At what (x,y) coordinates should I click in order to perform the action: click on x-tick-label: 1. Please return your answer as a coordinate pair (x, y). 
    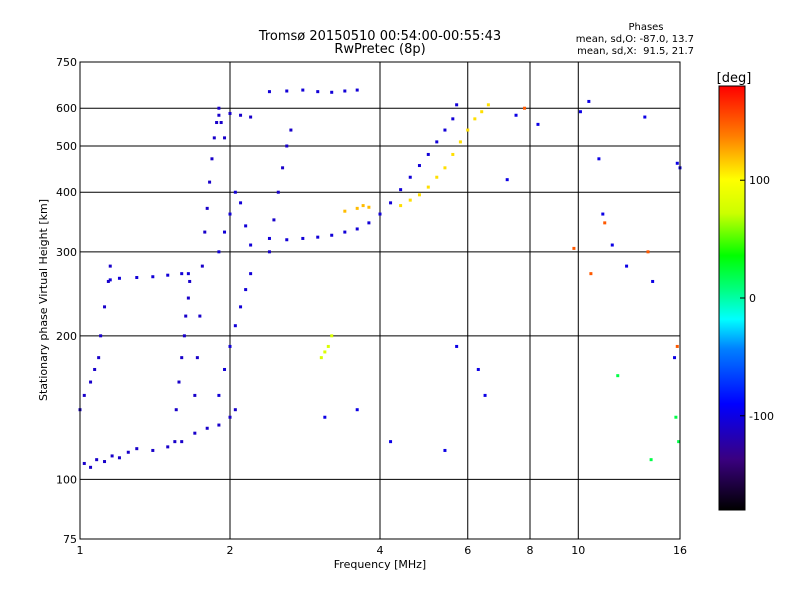
    Looking at the image, I should click on (80, 550).